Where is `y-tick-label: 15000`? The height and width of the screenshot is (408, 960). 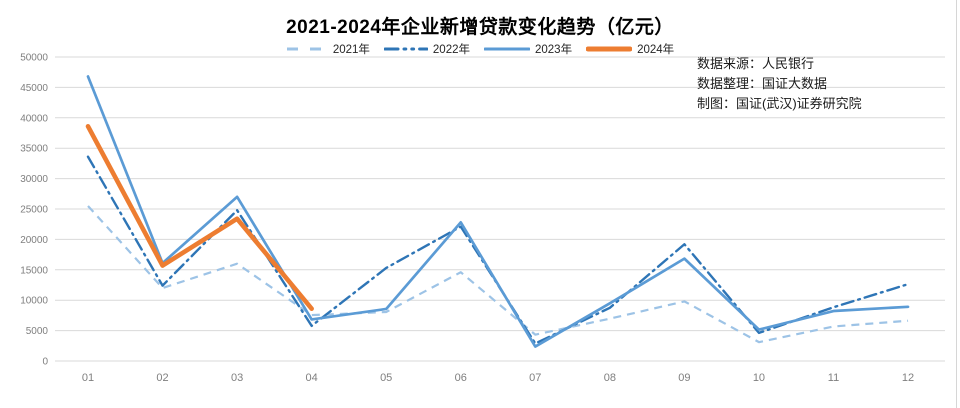
y-tick-label: 15000 is located at coordinates (34, 270).